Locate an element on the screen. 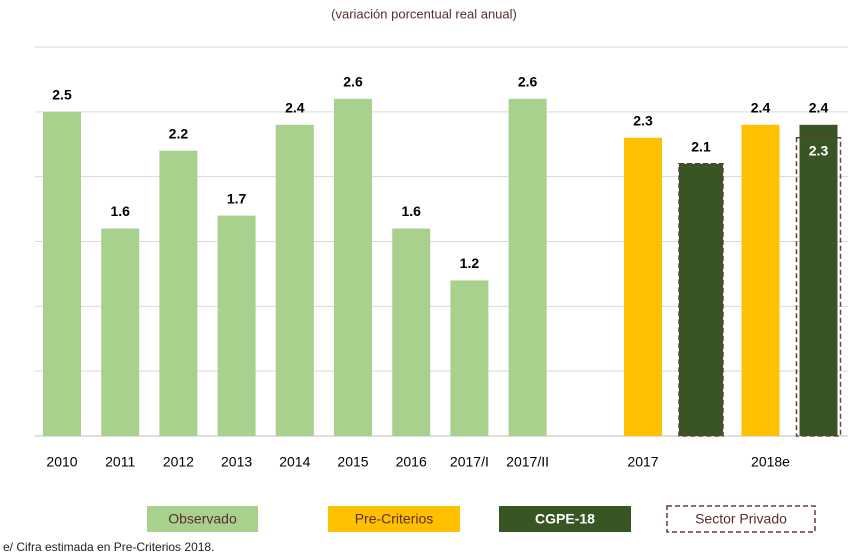  legend-label: Pre-Criterios is located at coordinates (394, 519).